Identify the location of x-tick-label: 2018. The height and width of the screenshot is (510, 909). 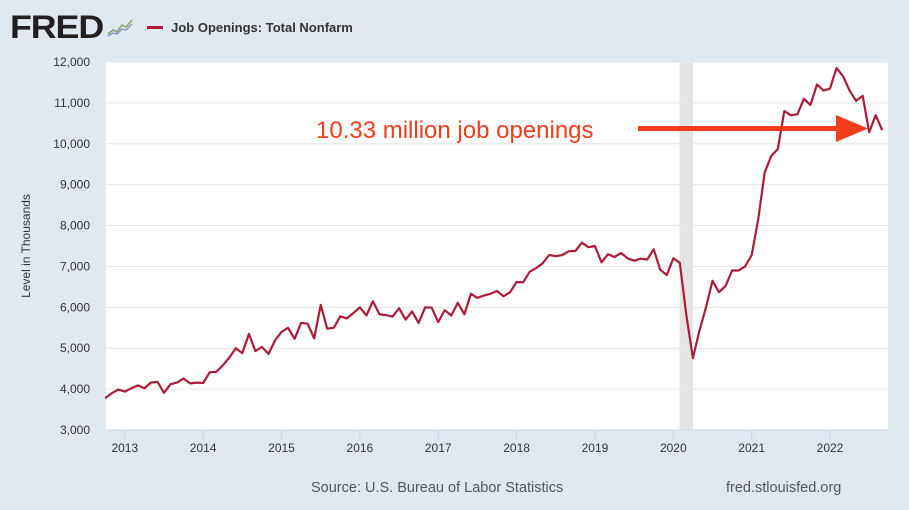
(516, 448).